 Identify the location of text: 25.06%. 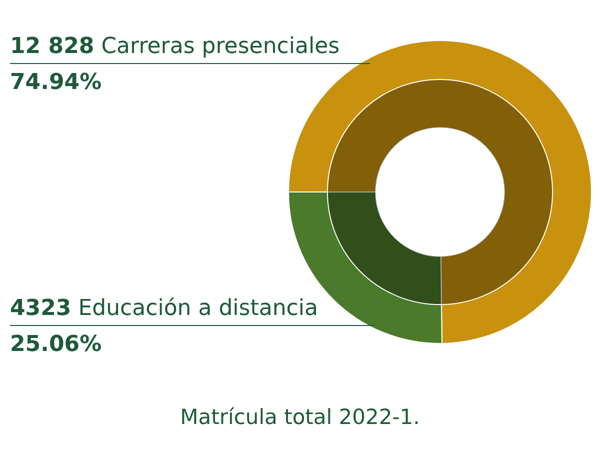
(56, 344).